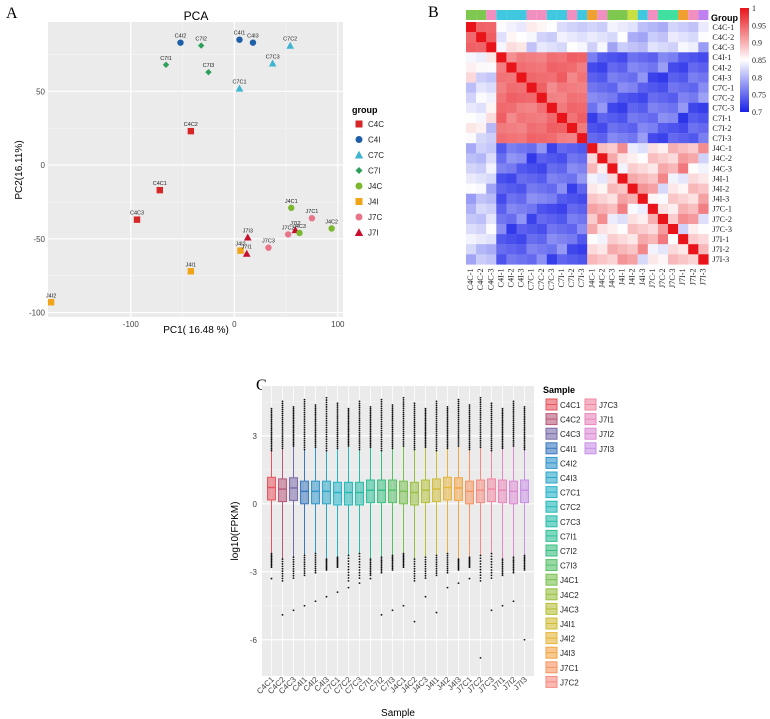  Describe the element at coordinates (720, 188) in the screenshot. I see `heatmap-row-label: J4I-2` at that location.